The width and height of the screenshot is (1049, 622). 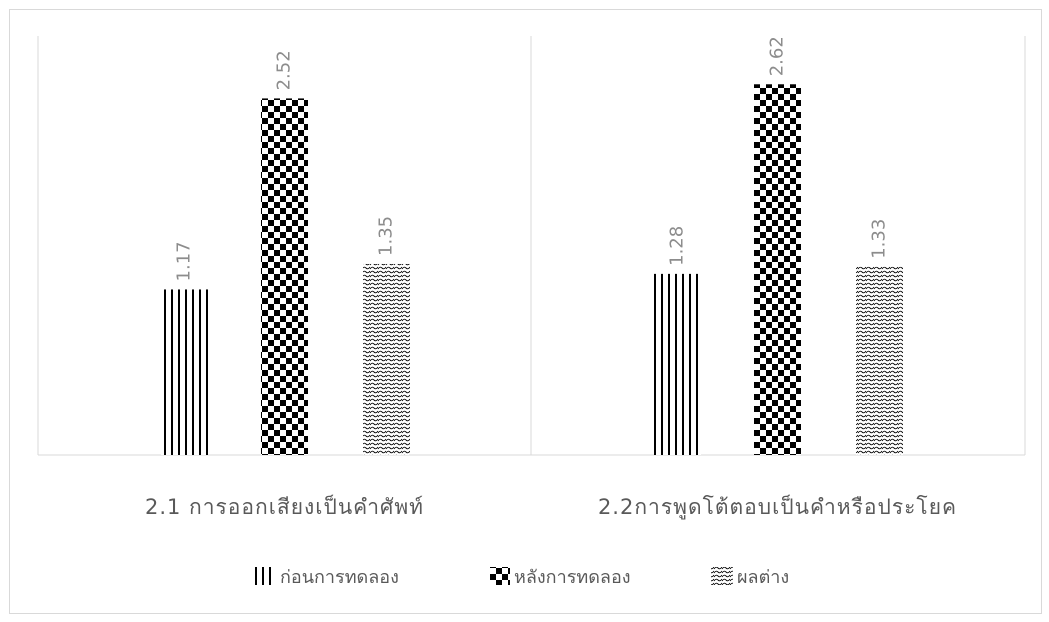 I want to click on legend-label-3: ผลต่าง, so click(x=763, y=577).